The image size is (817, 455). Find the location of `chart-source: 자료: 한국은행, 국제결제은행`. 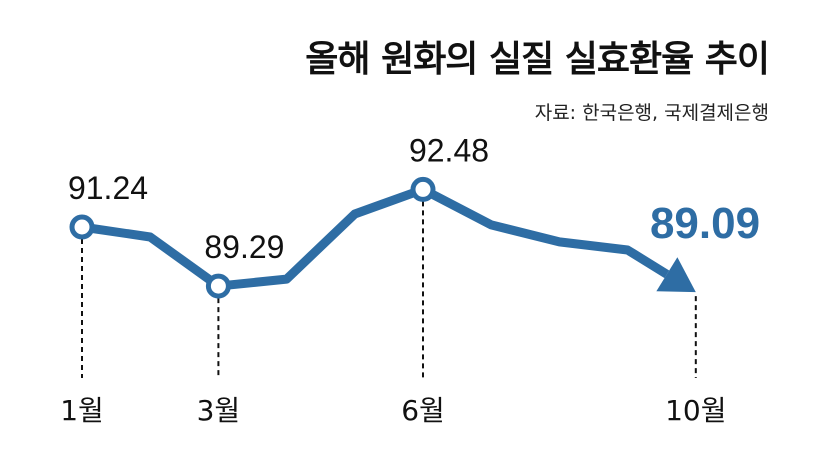

chart-source: 자료: 한국은행, 국제결제은행 is located at coordinates (651, 113).